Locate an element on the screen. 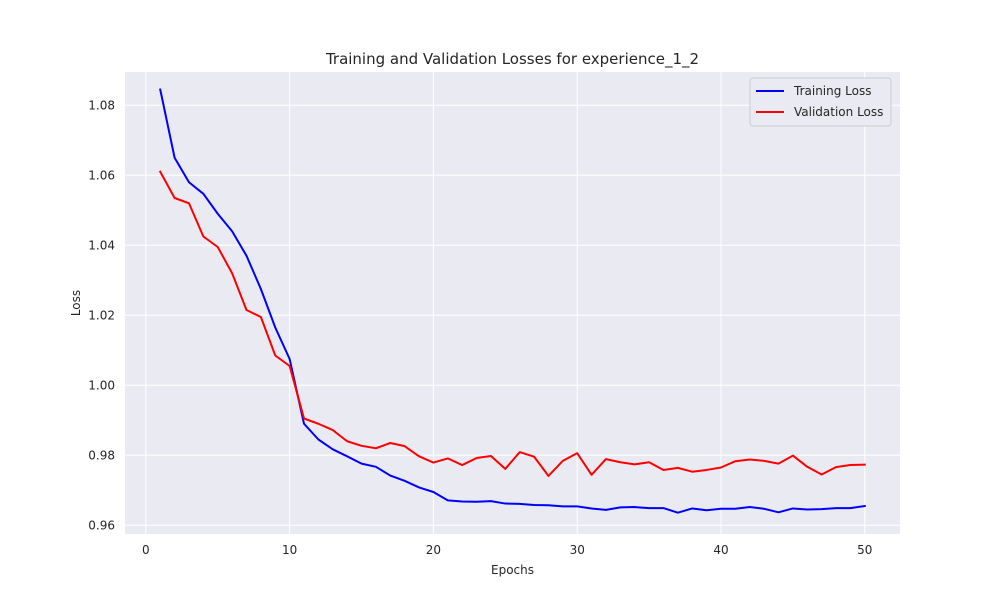  y-tick-label: 0.96 is located at coordinates (101, 525).